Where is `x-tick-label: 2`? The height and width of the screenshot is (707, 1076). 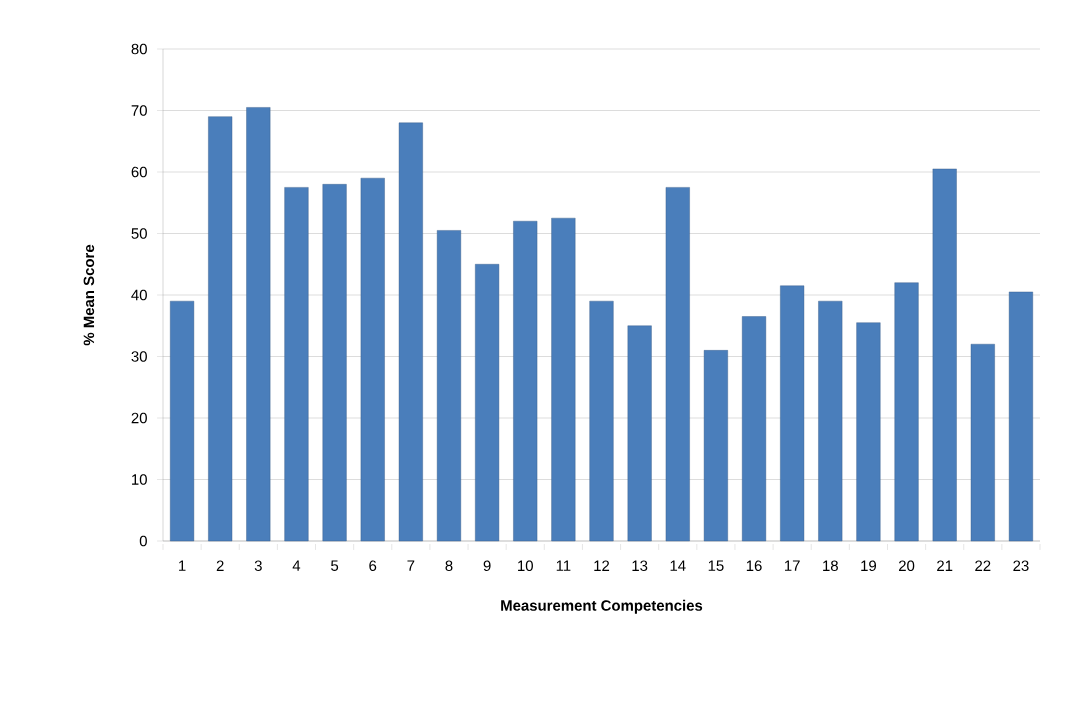
x-tick-label: 2 is located at coordinates (220, 565).